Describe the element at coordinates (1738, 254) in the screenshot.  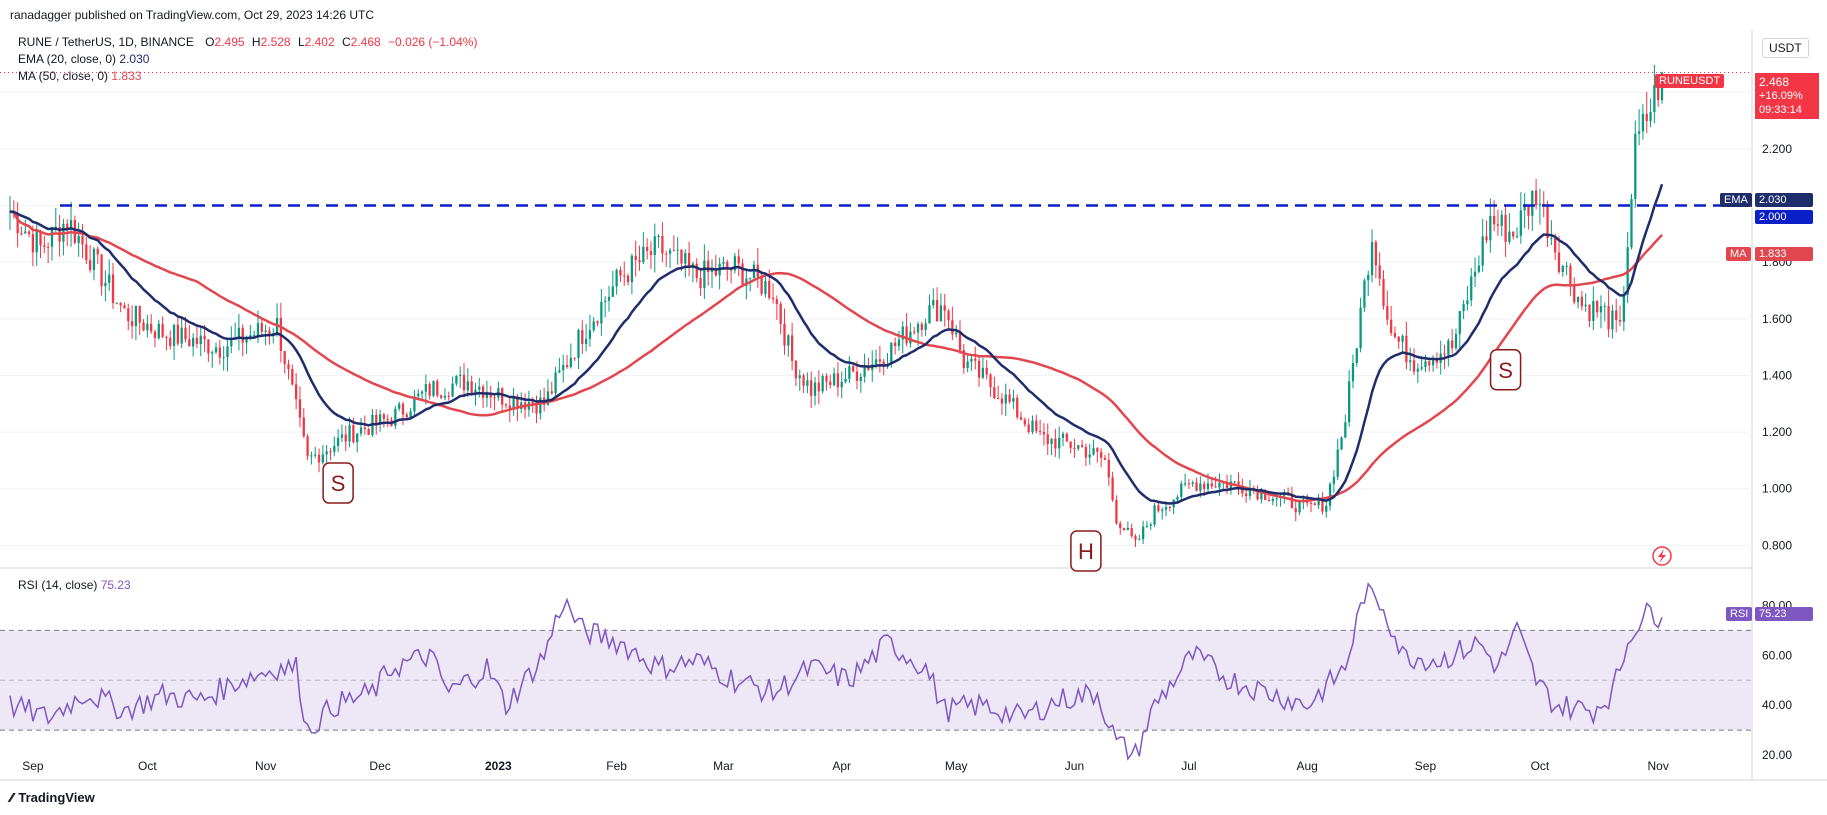
I see `ma-tag-label: MA` at that location.